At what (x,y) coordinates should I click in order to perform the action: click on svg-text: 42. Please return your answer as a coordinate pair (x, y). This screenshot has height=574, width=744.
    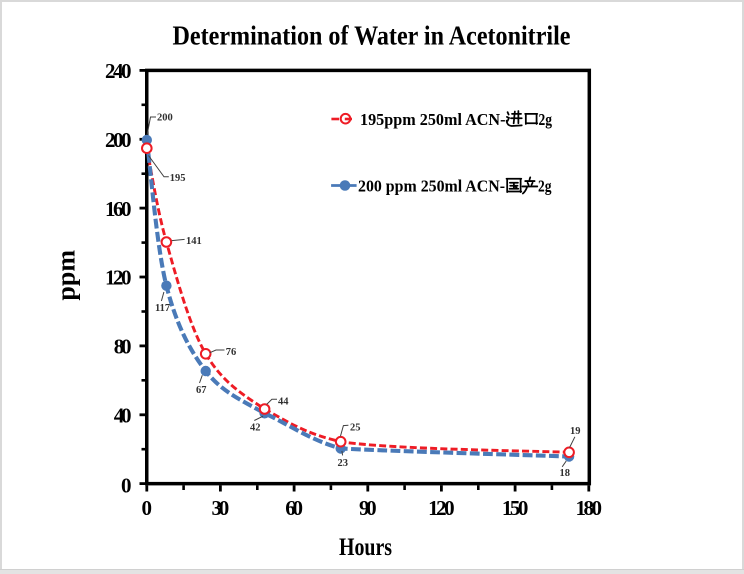
    Looking at the image, I should click on (255, 428).